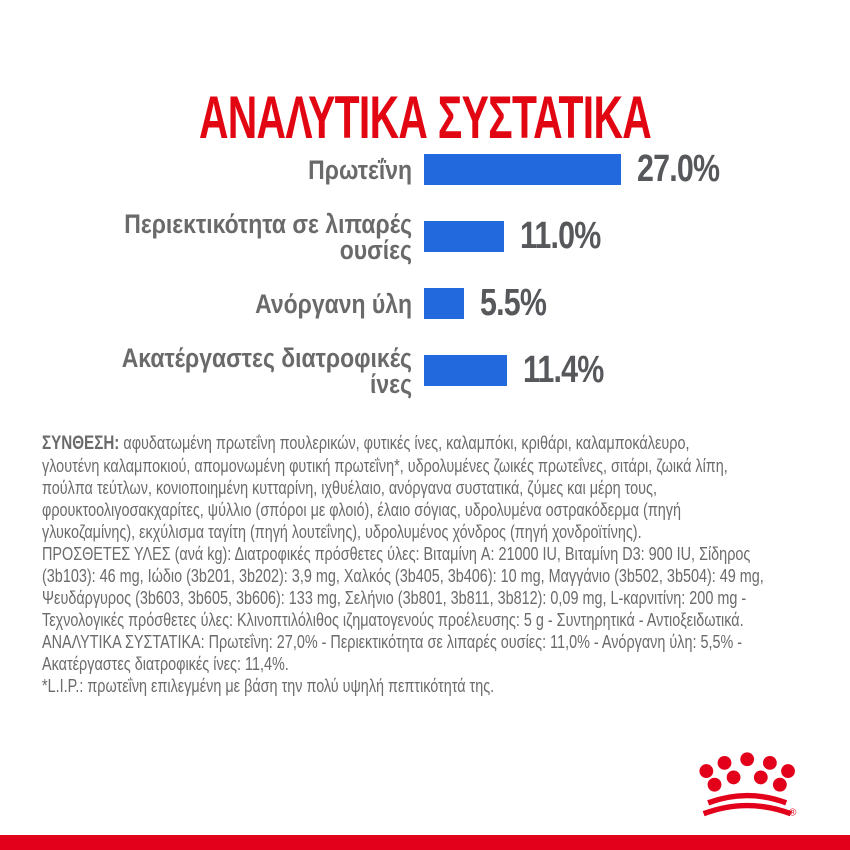 This screenshot has height=850, width=850. Describe the element at coordinates (391, 383) in the screenshot. I see `chart-row-label-line: ίνες` at that location.